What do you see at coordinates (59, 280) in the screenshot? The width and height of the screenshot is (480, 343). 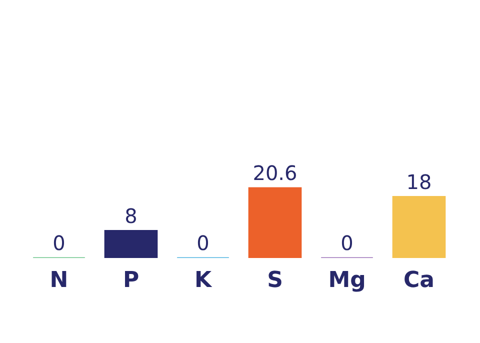 I see `x-tick-label: N` at bounding box center [59, 280].